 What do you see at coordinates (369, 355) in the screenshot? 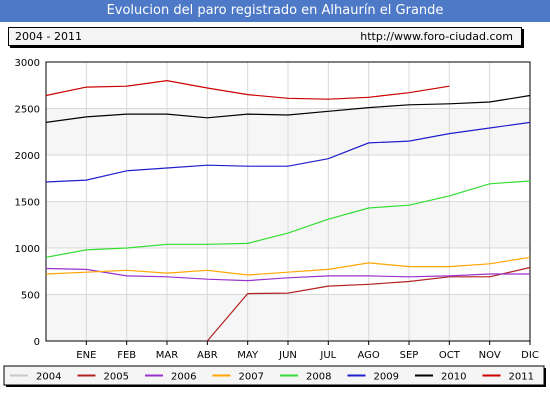
I see `x-tick-label: AGO` at bounding box center [369, 355].